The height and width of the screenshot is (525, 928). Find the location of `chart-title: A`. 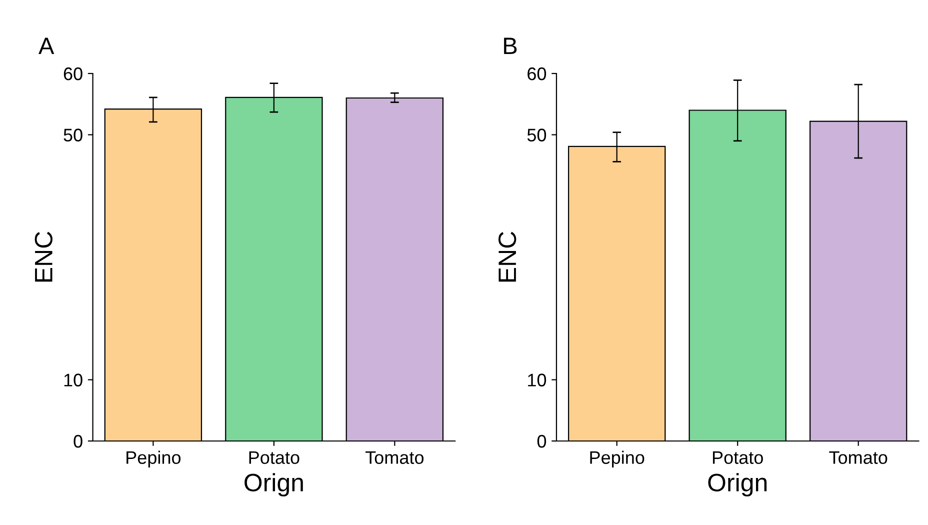

chart-title: A is located at coordinates (46, 46).